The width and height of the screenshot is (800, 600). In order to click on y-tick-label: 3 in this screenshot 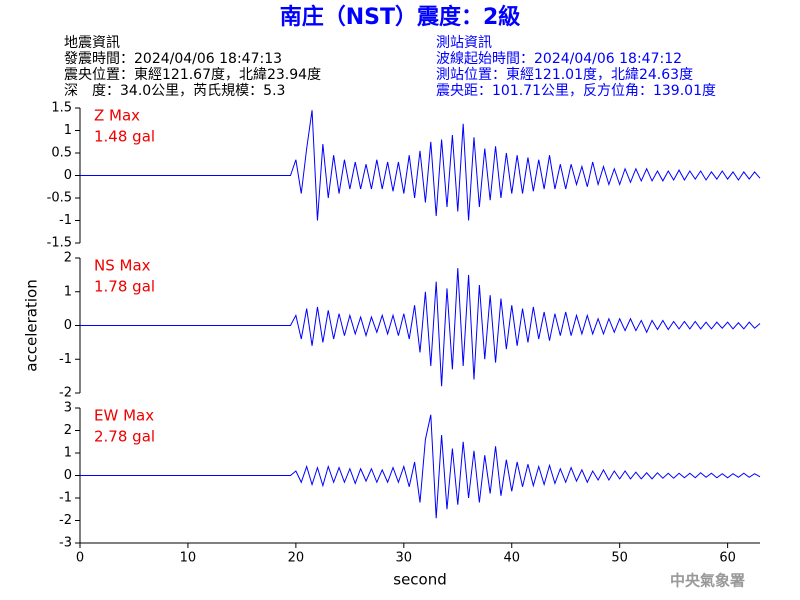, I will do `click(68, 408)`.